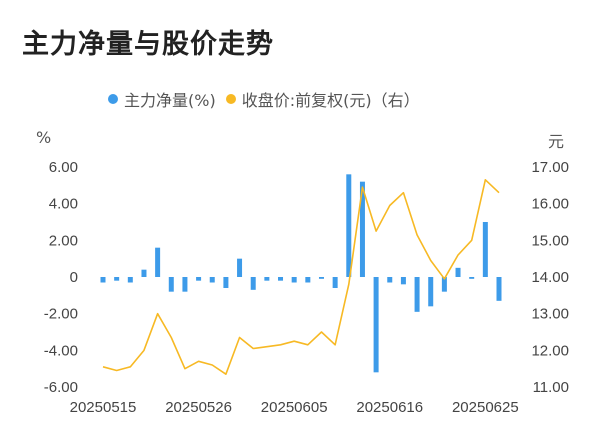  I want to click on right-tick-label: 16.00, so click(550, 204).